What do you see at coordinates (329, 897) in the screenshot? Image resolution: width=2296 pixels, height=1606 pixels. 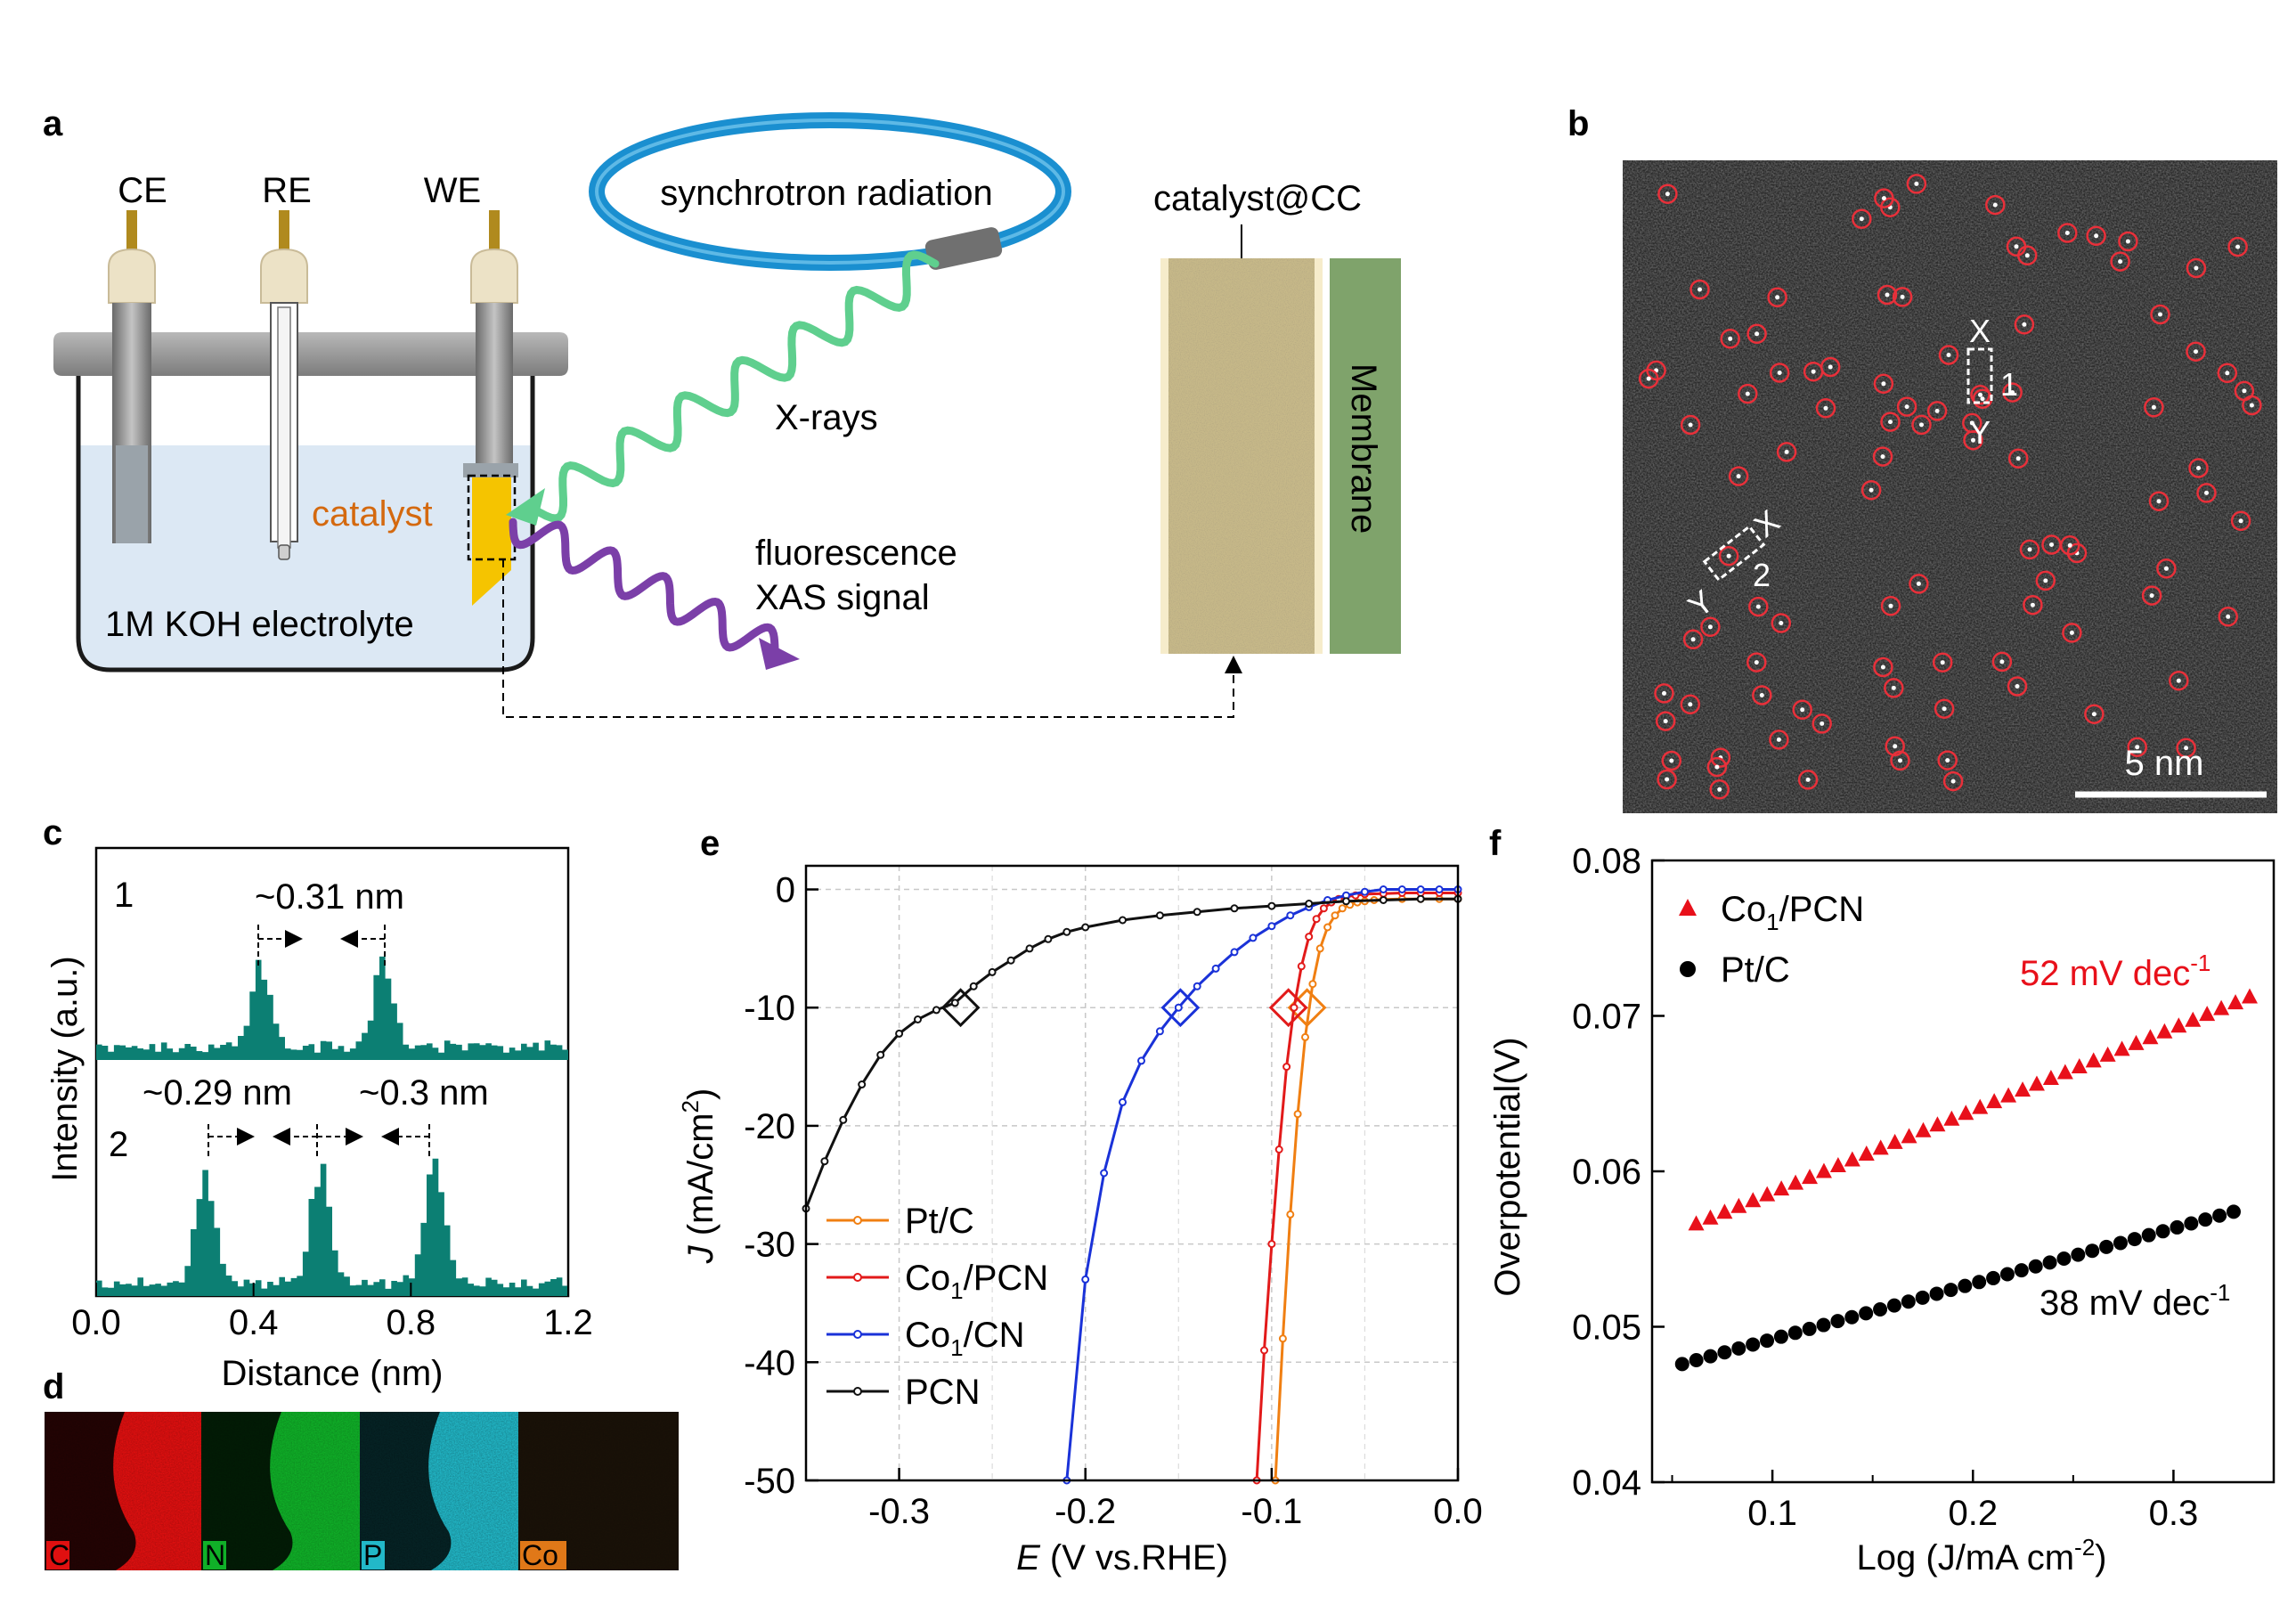 I see `distance-1: ~0.31 nm` at bounding box center [329, 897].